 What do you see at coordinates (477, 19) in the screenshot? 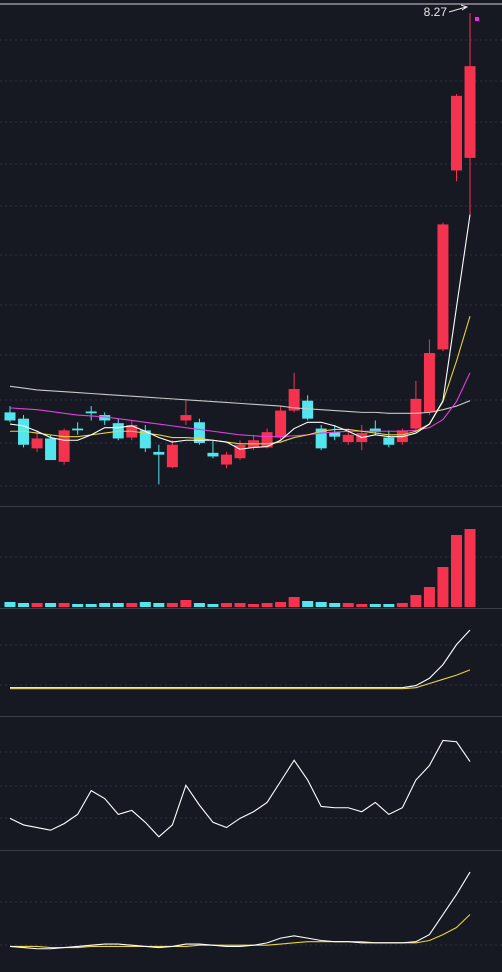
I see `marker` at bounding box center [477, 19].